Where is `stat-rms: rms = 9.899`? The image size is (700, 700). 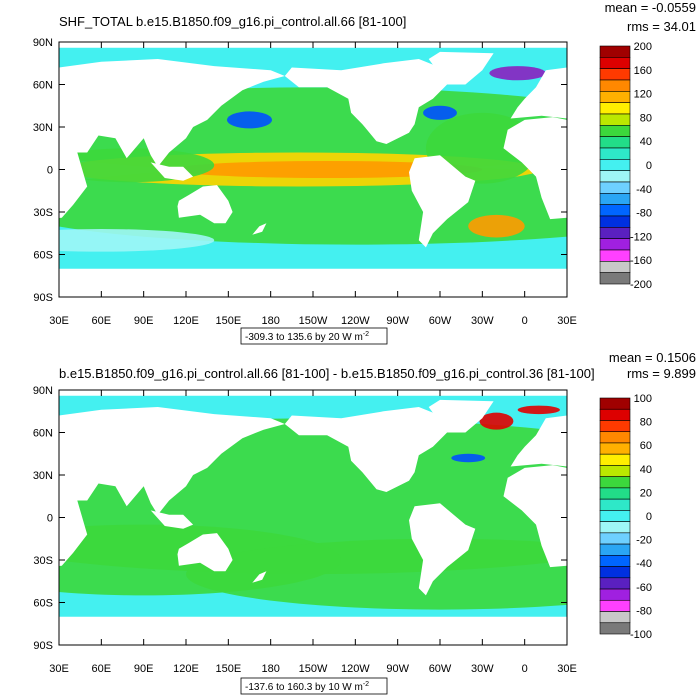
stat-rms: rms = 9.899 is located at coordinates (661, 373).